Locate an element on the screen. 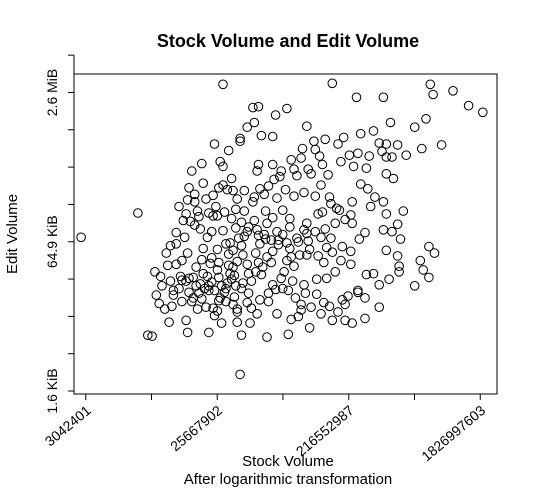 The image size is (537, 491). y-tick-label: 64.9 KiB is located at coordinates (52, 241).